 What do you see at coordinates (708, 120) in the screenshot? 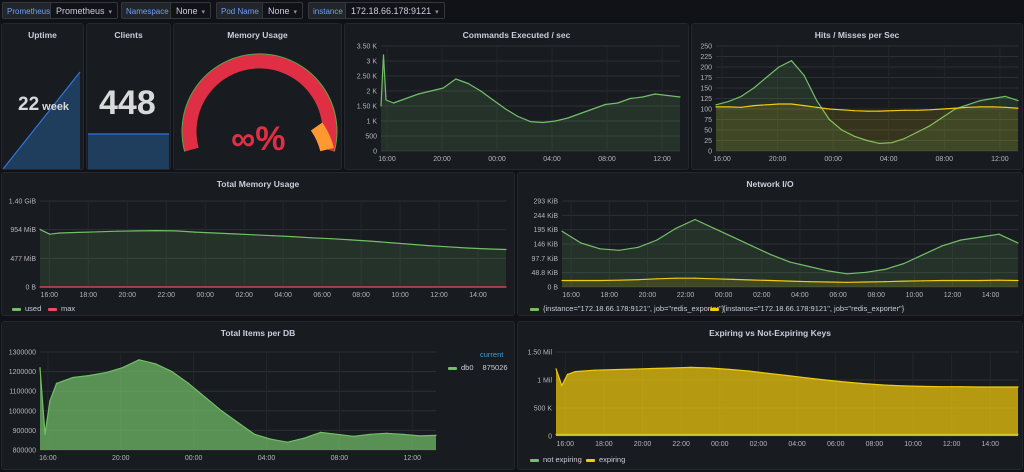
I see `y-tick-label: 75` at bounding box center [708, 120].